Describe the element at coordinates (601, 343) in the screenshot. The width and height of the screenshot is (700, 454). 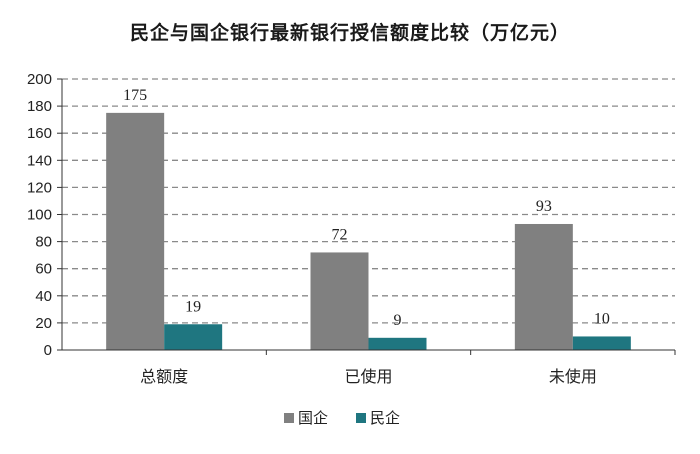
I see `bar-民企-未使用` at that location.